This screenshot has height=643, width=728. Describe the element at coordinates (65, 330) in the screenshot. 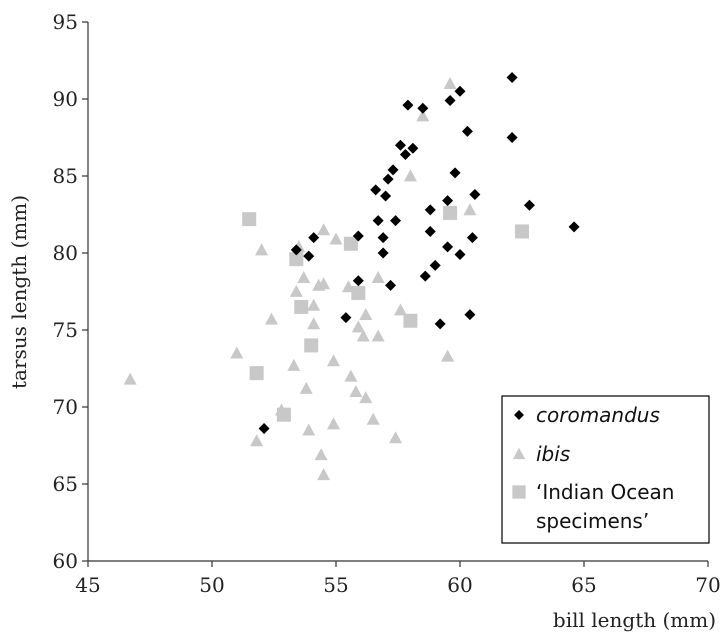

I see `y-tick-label: 75` at that location.